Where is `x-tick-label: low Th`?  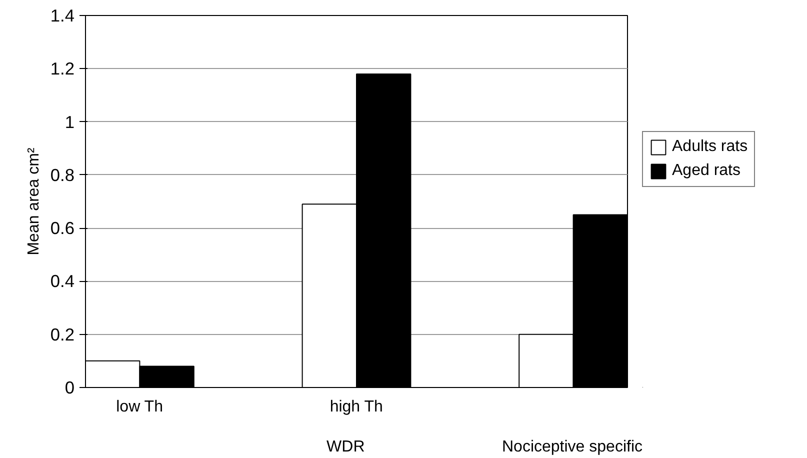
x-tick-label: low Th is located at coordinates (139, 407).